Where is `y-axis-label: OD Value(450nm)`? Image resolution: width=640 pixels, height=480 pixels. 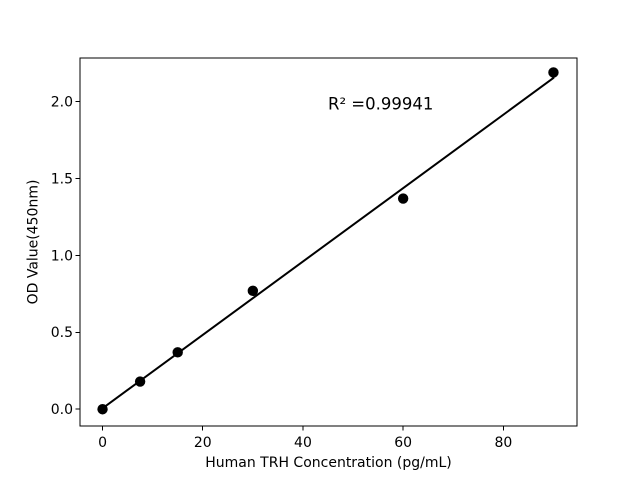 y-axis-label: OD Value(450nm) is located at coordinates (34, 242).